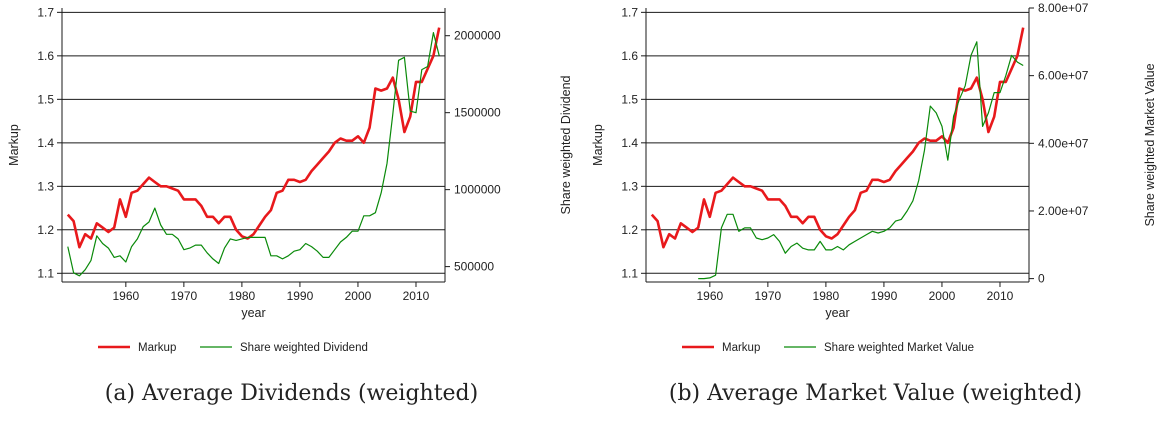 Image resolution: width=1167 pixels, height=422 pixels. Describe the element at coordinates (629, 56) in the screenshot. I see `c1-left-tick-label-5: 1.6` at that location.